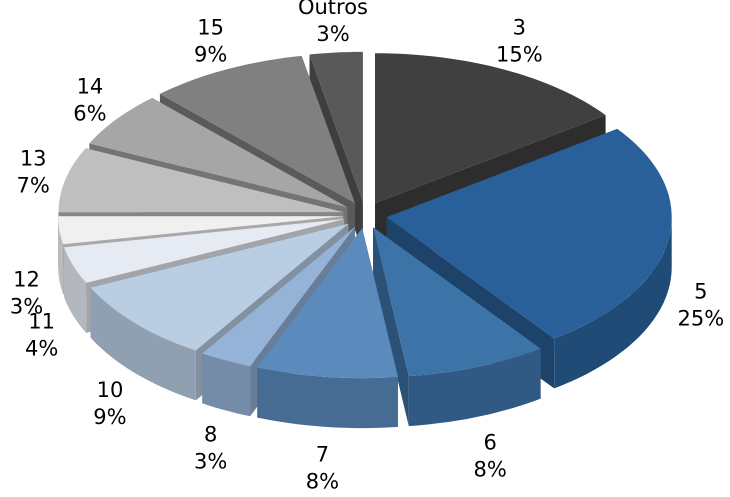  Describe the element at coordinates (90, 86) in the screenshot. I see `slice-category: 14` at that location.